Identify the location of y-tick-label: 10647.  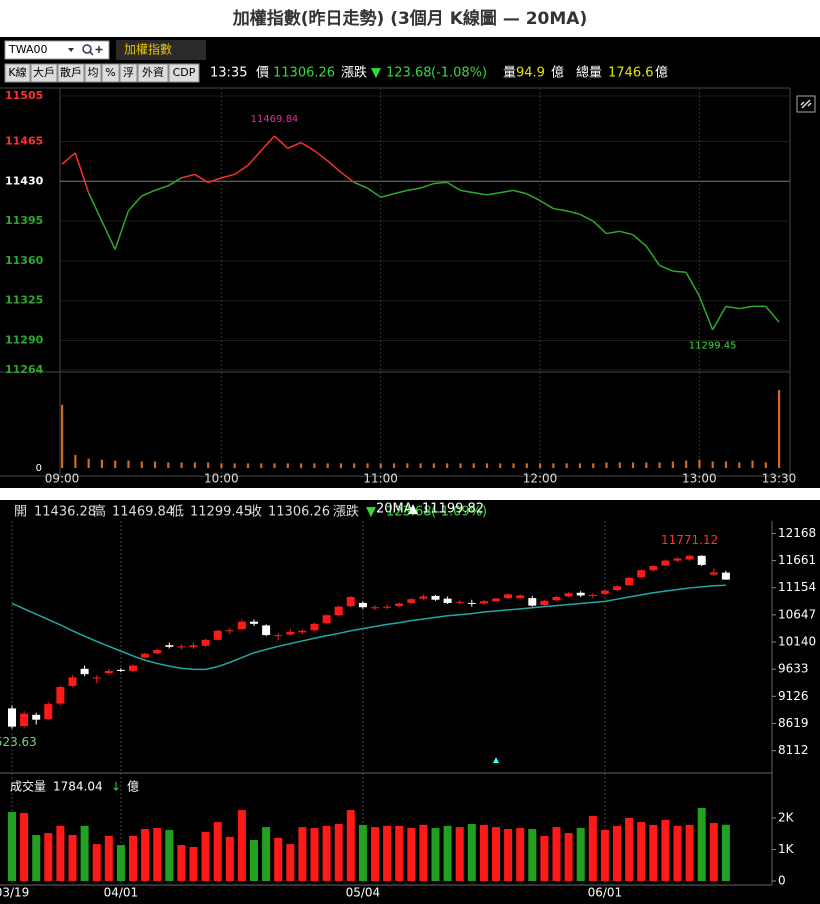
(797, 614).